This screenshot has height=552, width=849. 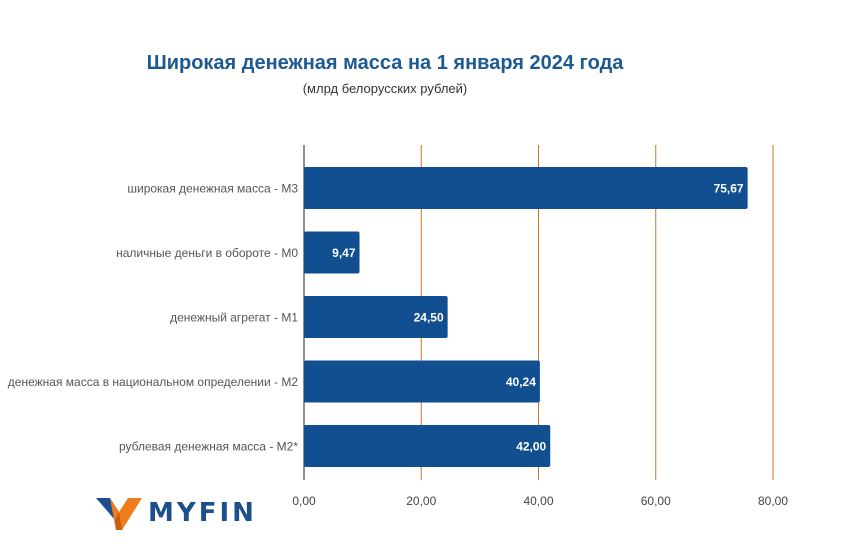 I want to click on myfin-logo: MYFIN, so click(x=176, y=514).